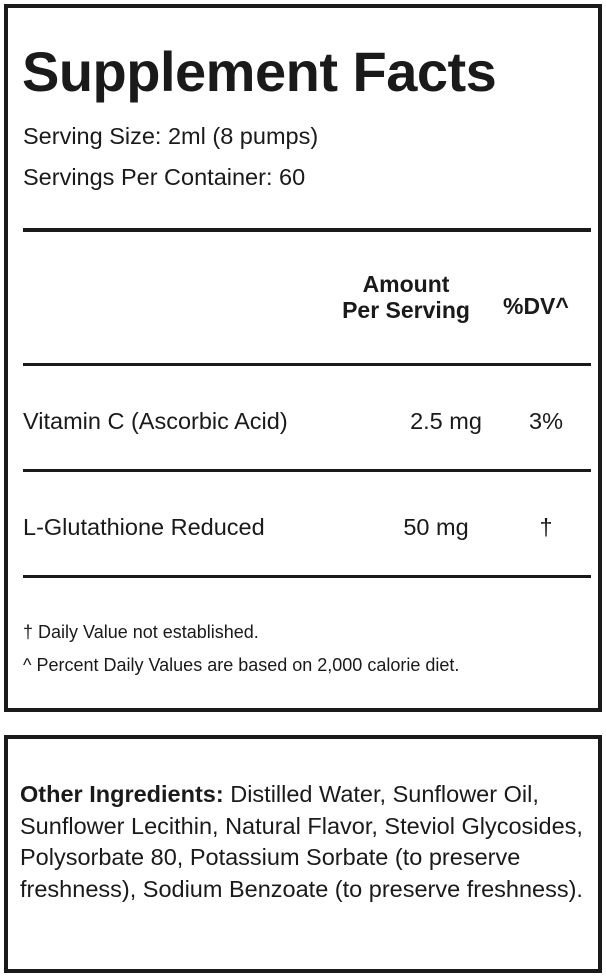 Image resolution: width=606 pixels, height=977 pixels. Describe the element at coordinates (546, 421) in the screenshot. I see `nutrient-dv: 3%` at that location.